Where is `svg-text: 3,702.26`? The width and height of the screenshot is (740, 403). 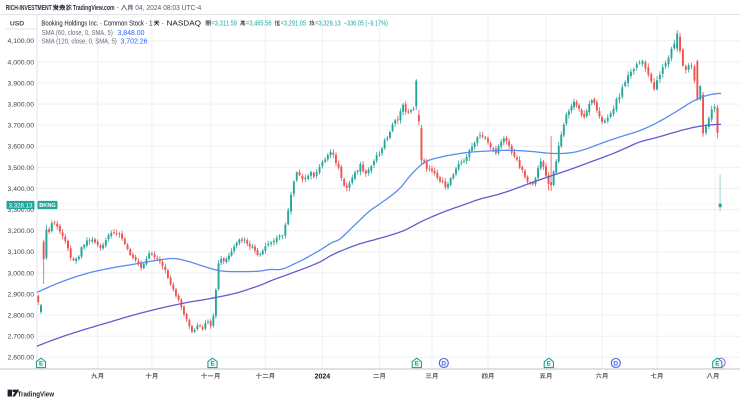
svg-text: 3,702.26 is located at coordinates (134, 41).